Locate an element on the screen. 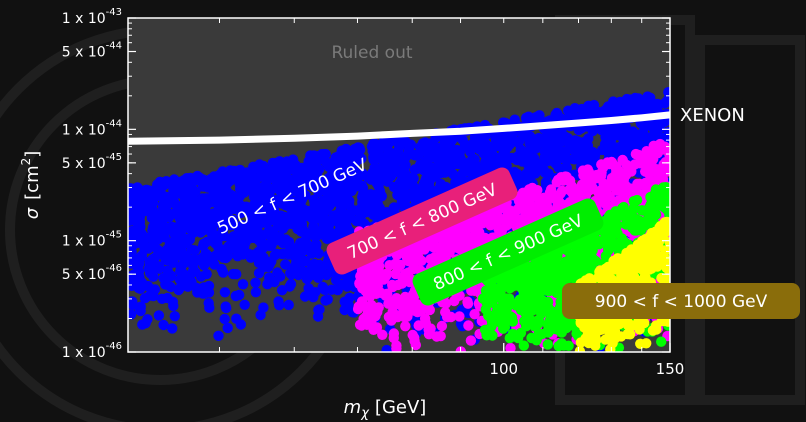 Image resolution: width=806 pixels, height=422 pixels. excluded-region-label: Ruled out is located at coordinates (371, 53).